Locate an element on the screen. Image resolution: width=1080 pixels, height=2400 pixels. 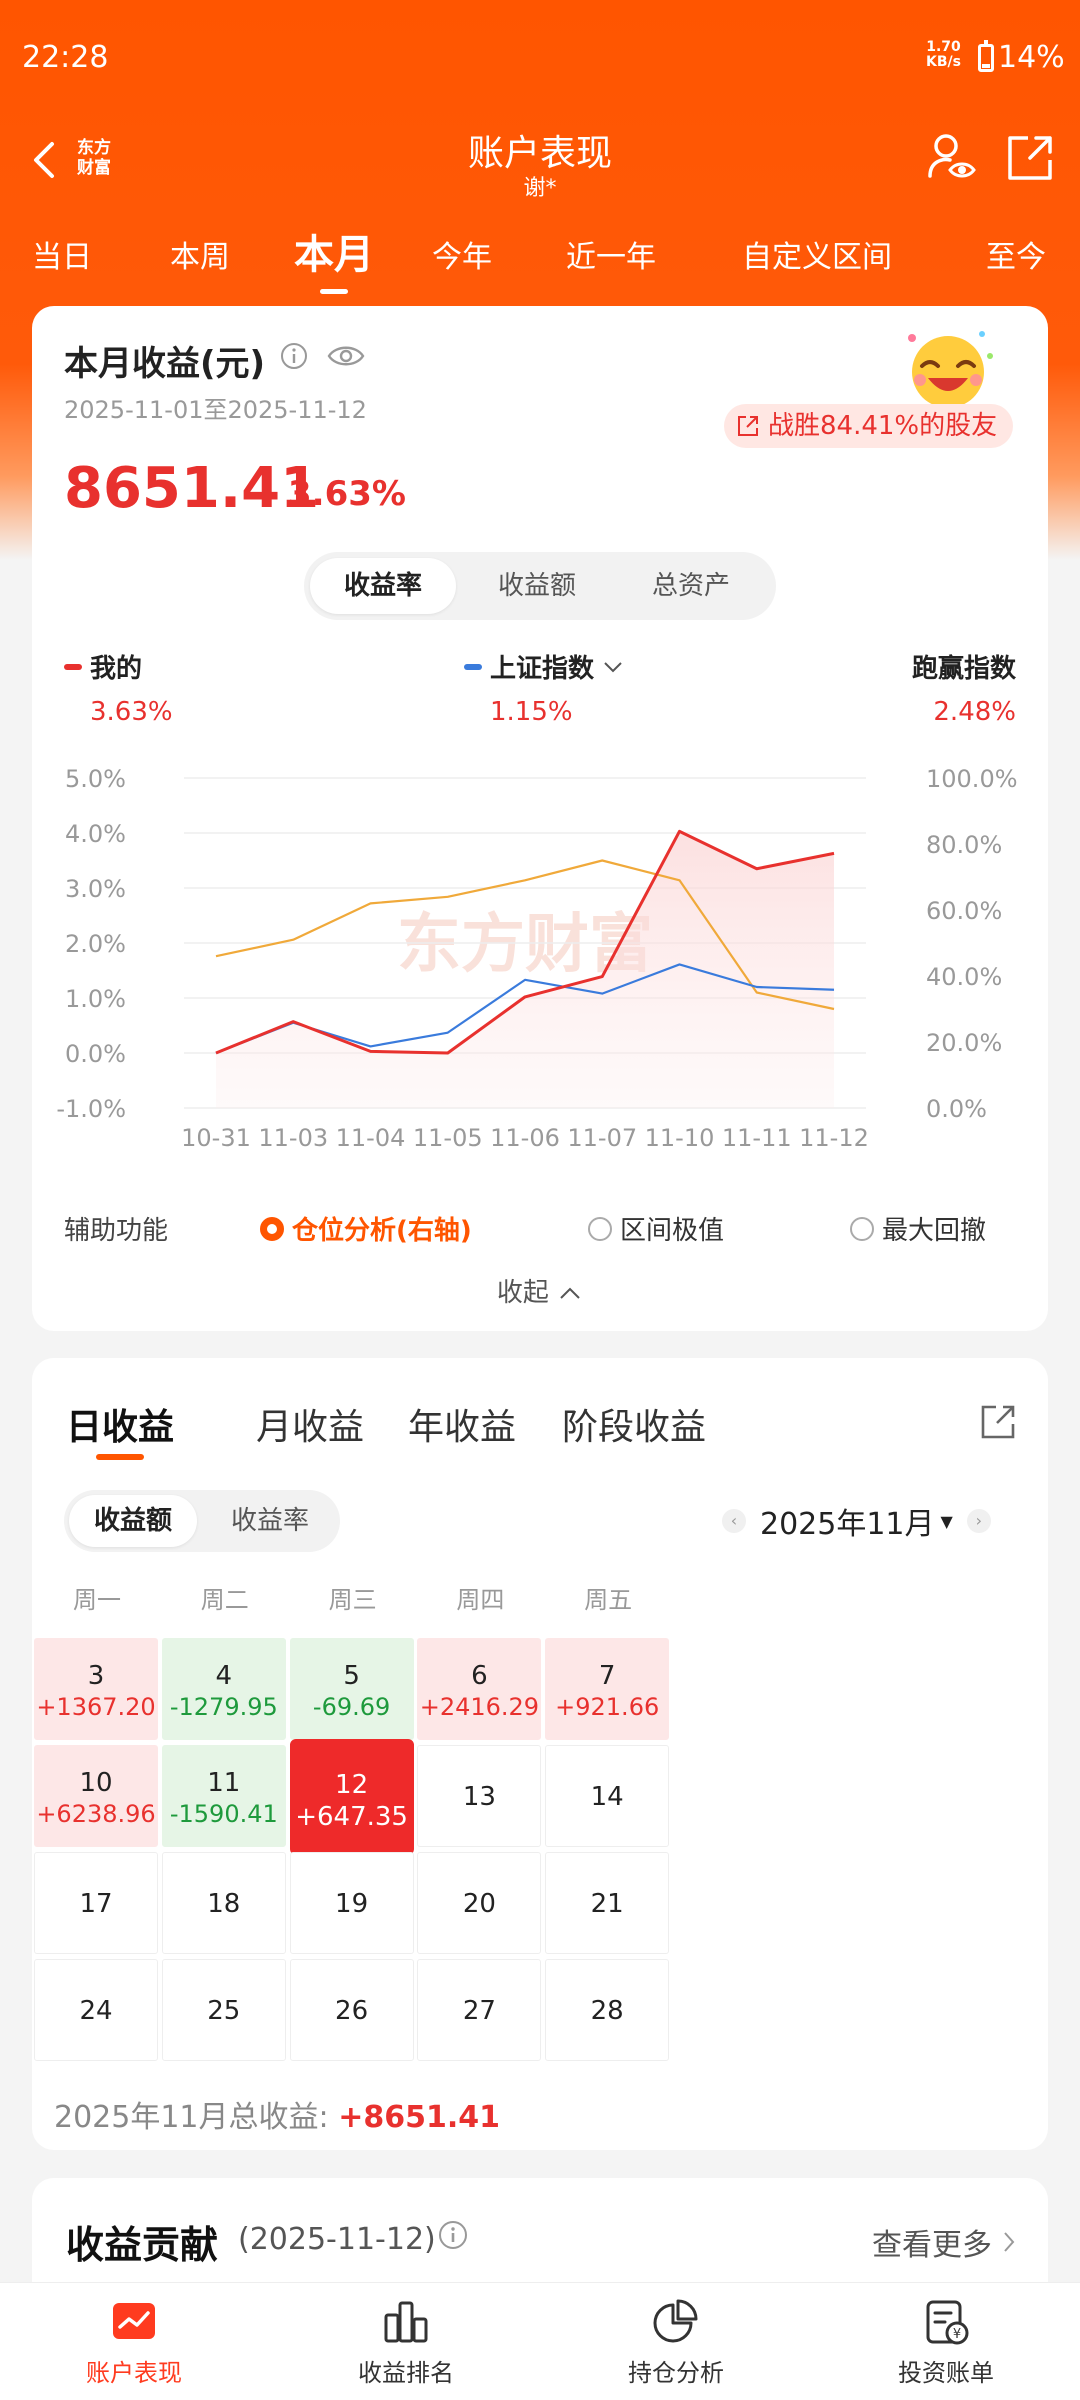
toggle-return-rate: 收益率 is located at coordinates (383, 586).